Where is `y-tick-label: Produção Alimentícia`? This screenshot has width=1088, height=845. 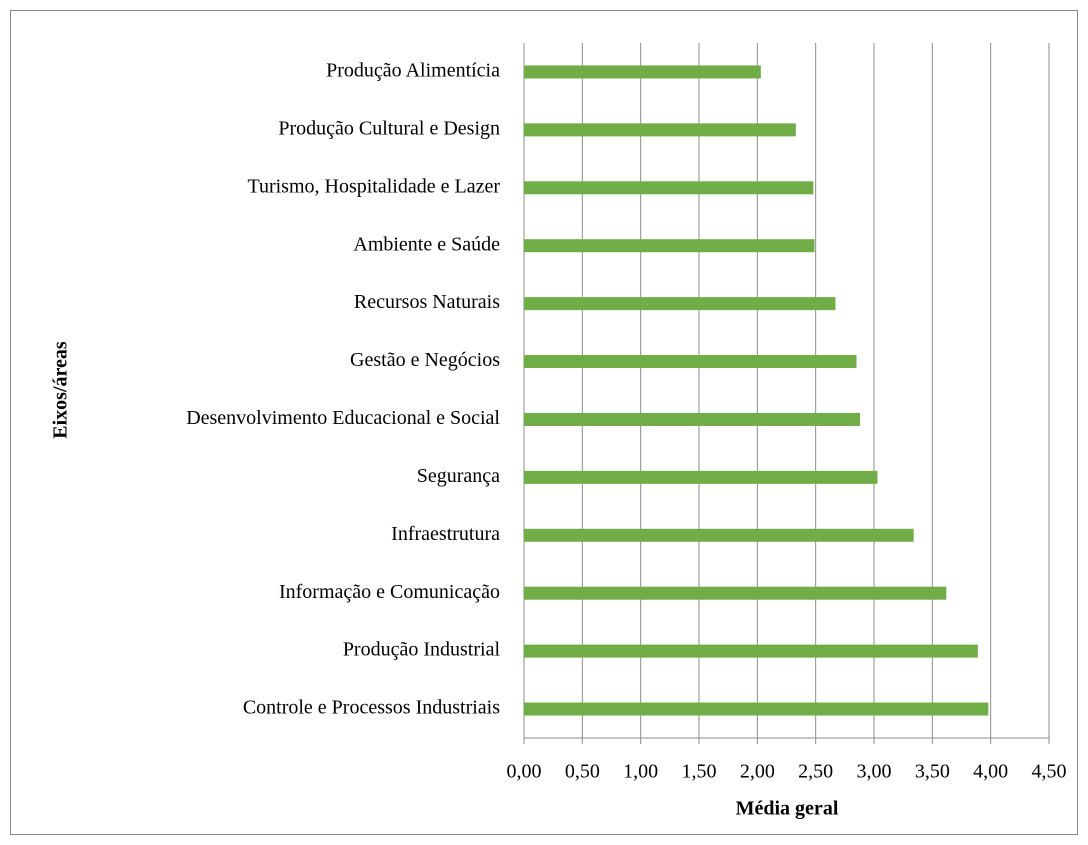 y-tick-label: Produção Alimentícia is located at coordinates (413, 71).